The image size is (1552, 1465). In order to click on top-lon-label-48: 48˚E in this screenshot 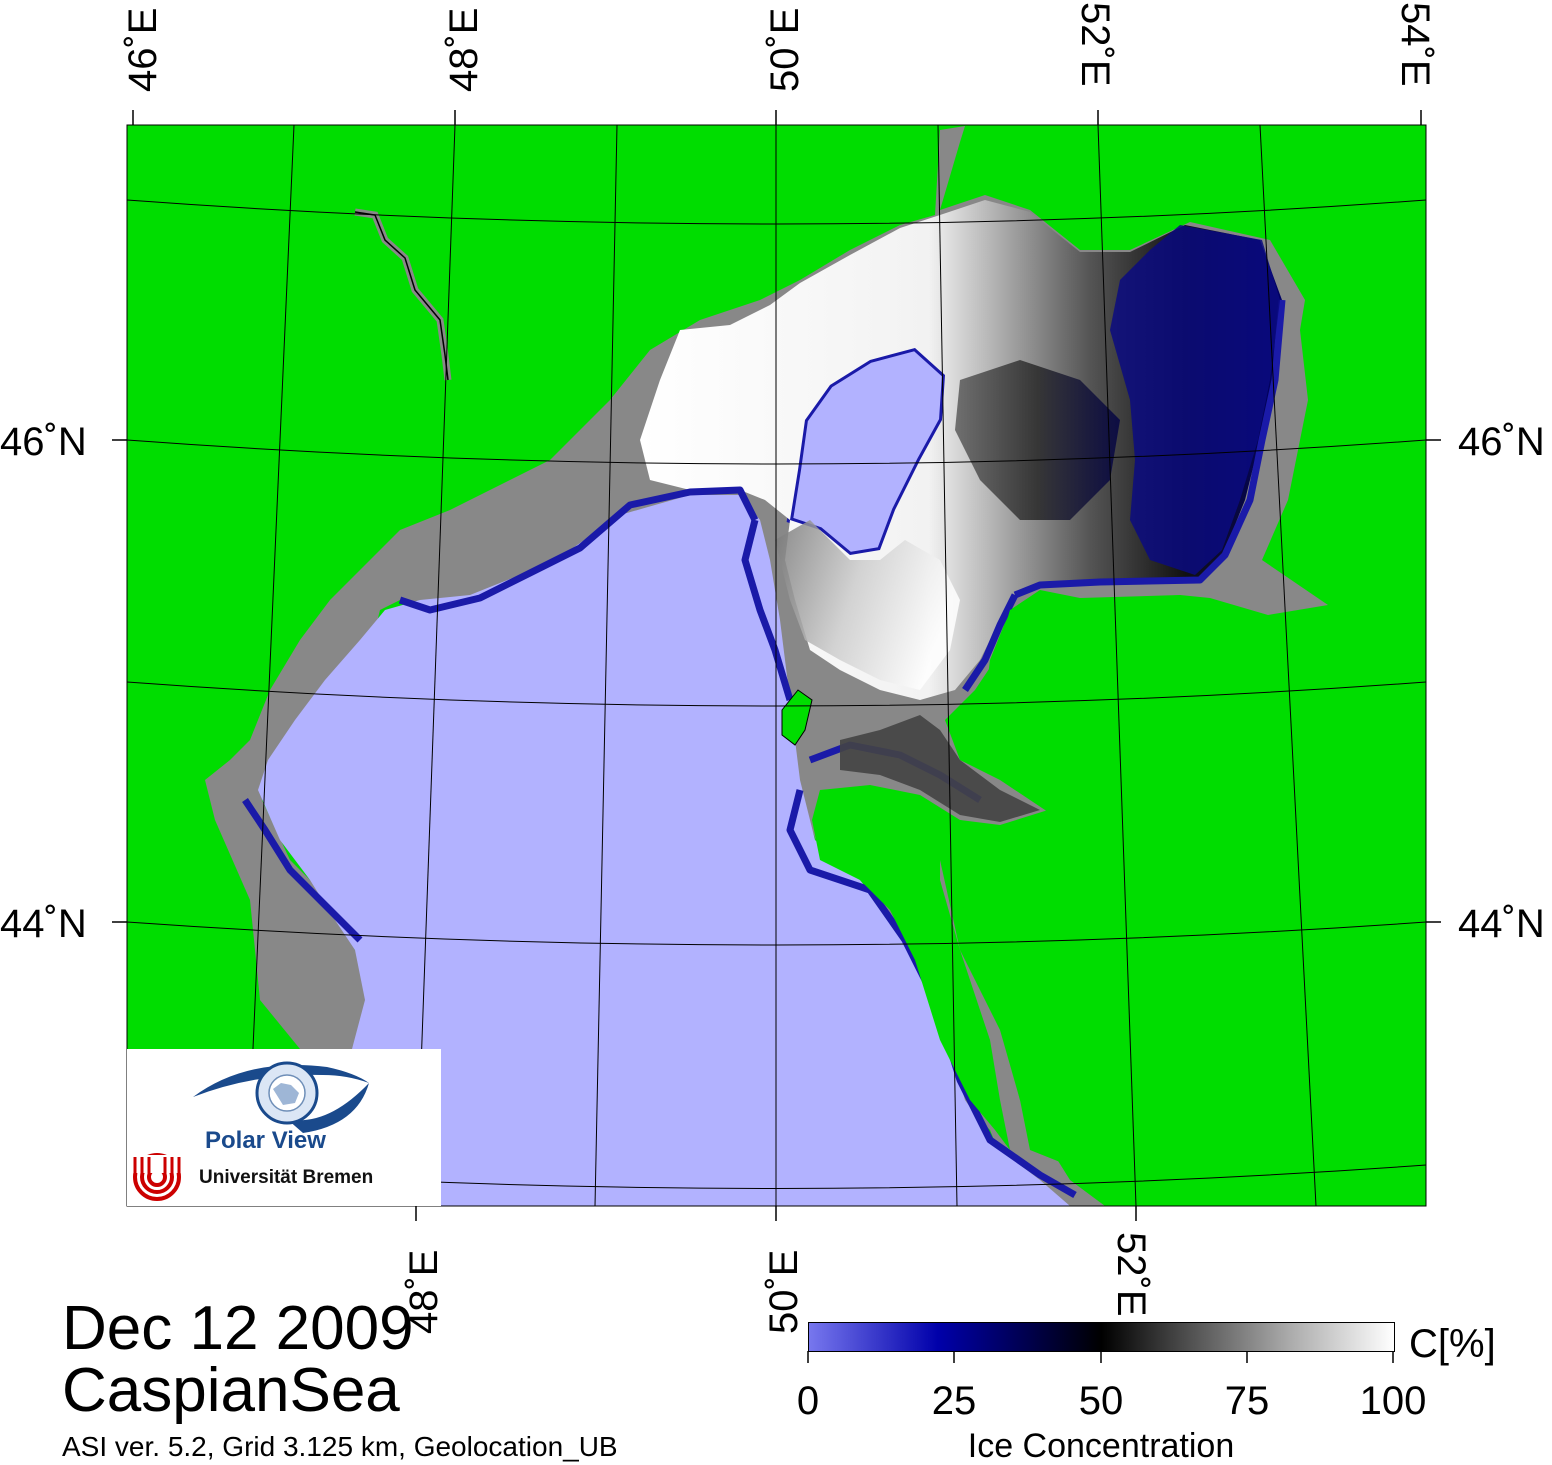, I will do `click(464, 50)`.